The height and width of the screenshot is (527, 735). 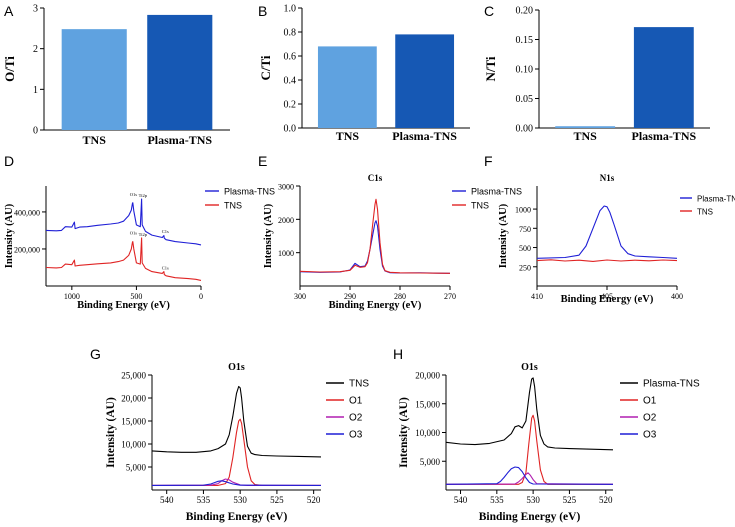 What do you see at coordinates (427, 433) in the screenshot?
I see `panel-h-ytick-label: 10,000` at bounding box center [427, 433].